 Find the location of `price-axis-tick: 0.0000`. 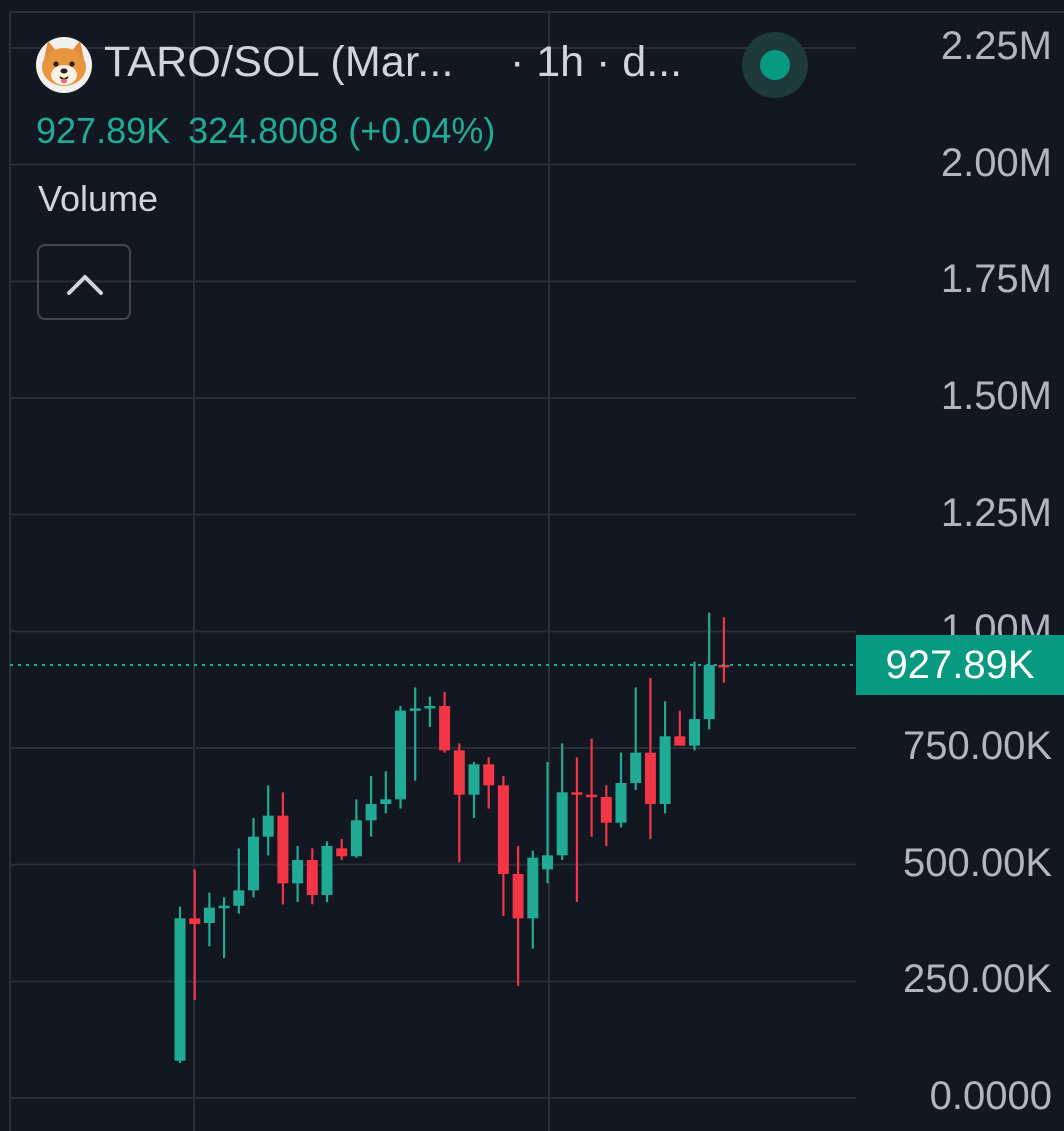

price-axis-tick: 0.0000 is located at coordinates (990, 1096).